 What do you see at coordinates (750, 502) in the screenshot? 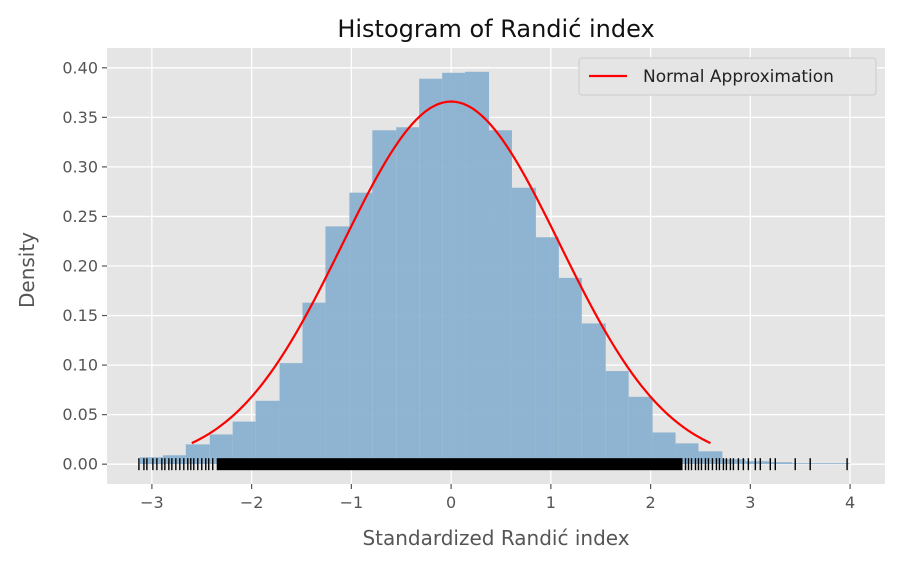
I see `x-tick-label: 3` at bounding box center [750, 502].